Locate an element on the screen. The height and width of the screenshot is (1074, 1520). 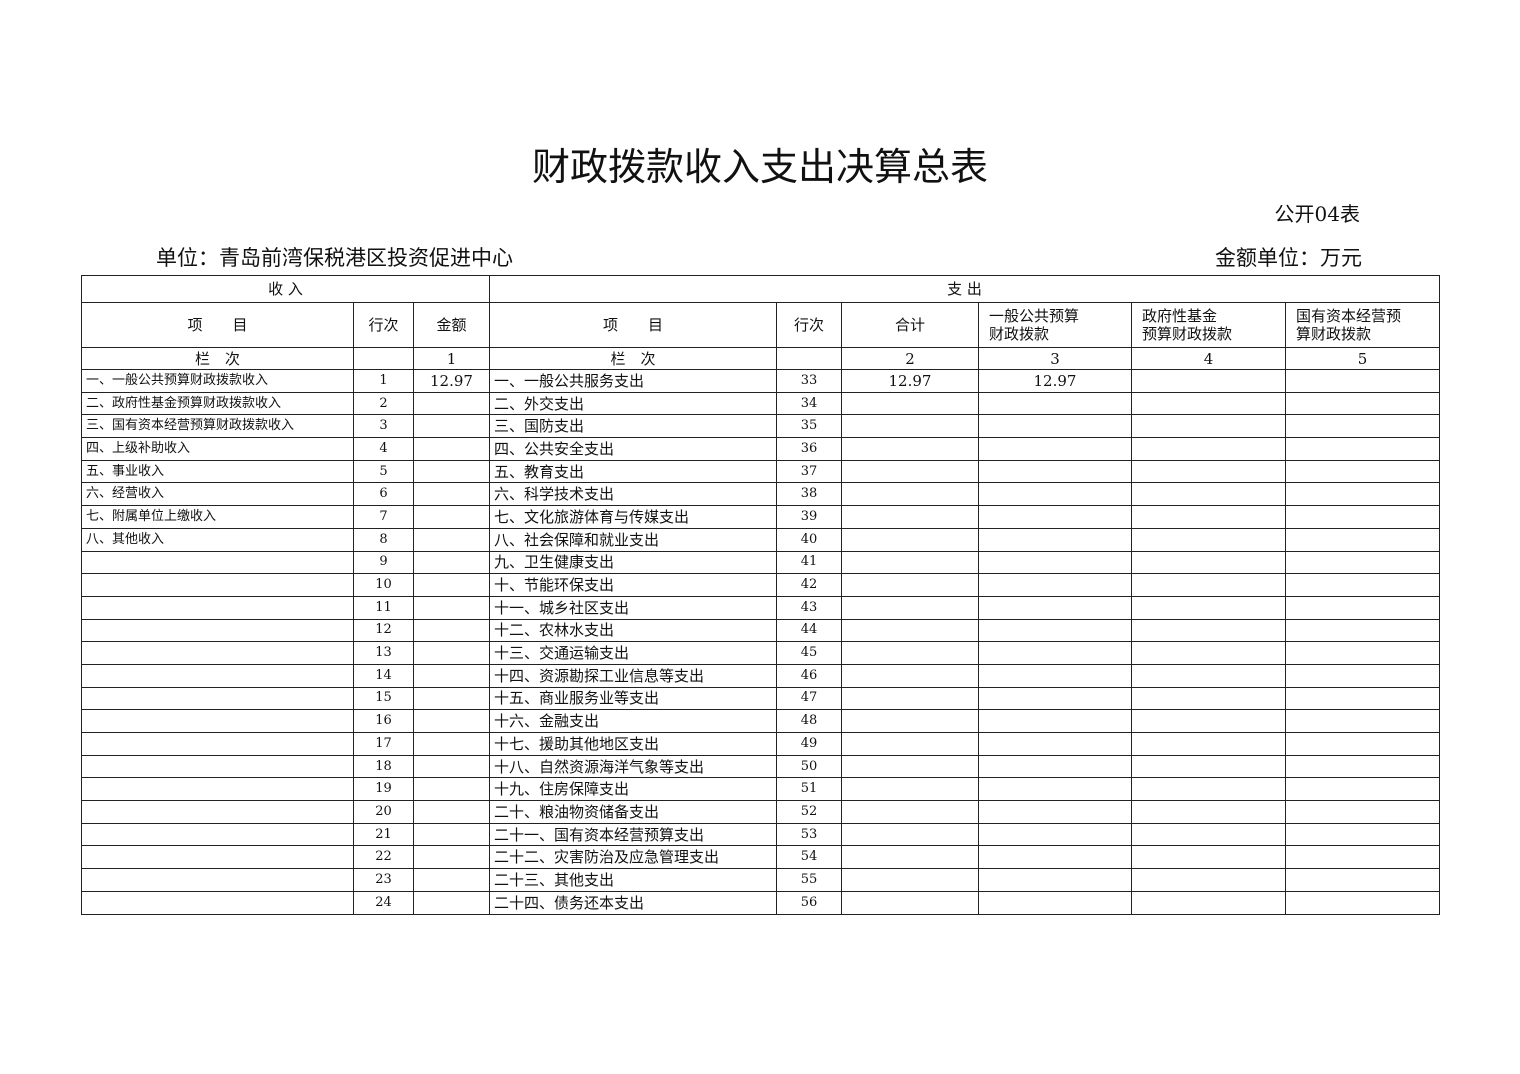
table-cell: 二十一、国有资本经营预算支出 is located at coordinates (633, 834).